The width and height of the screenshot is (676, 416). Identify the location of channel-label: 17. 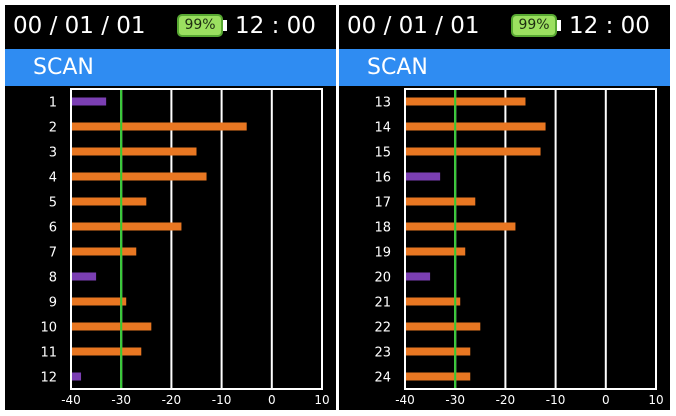
(382, 203).